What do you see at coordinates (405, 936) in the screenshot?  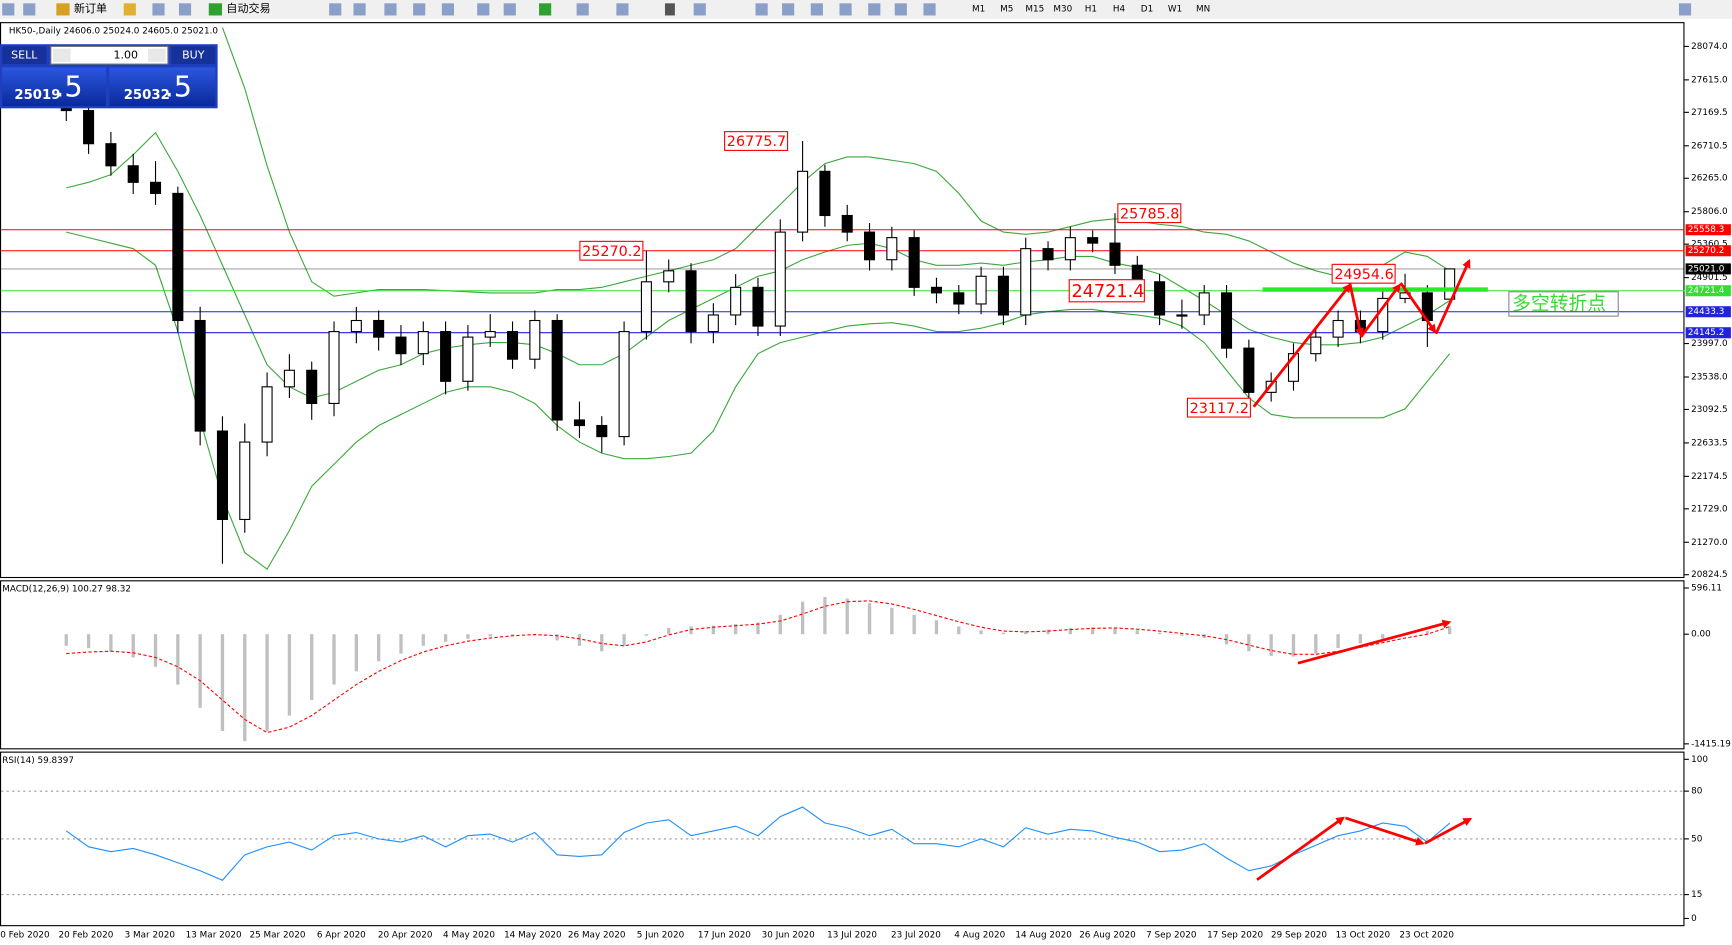 I see `x-tick-label: 20 Apr 2020` at bounding box center [405, 936].